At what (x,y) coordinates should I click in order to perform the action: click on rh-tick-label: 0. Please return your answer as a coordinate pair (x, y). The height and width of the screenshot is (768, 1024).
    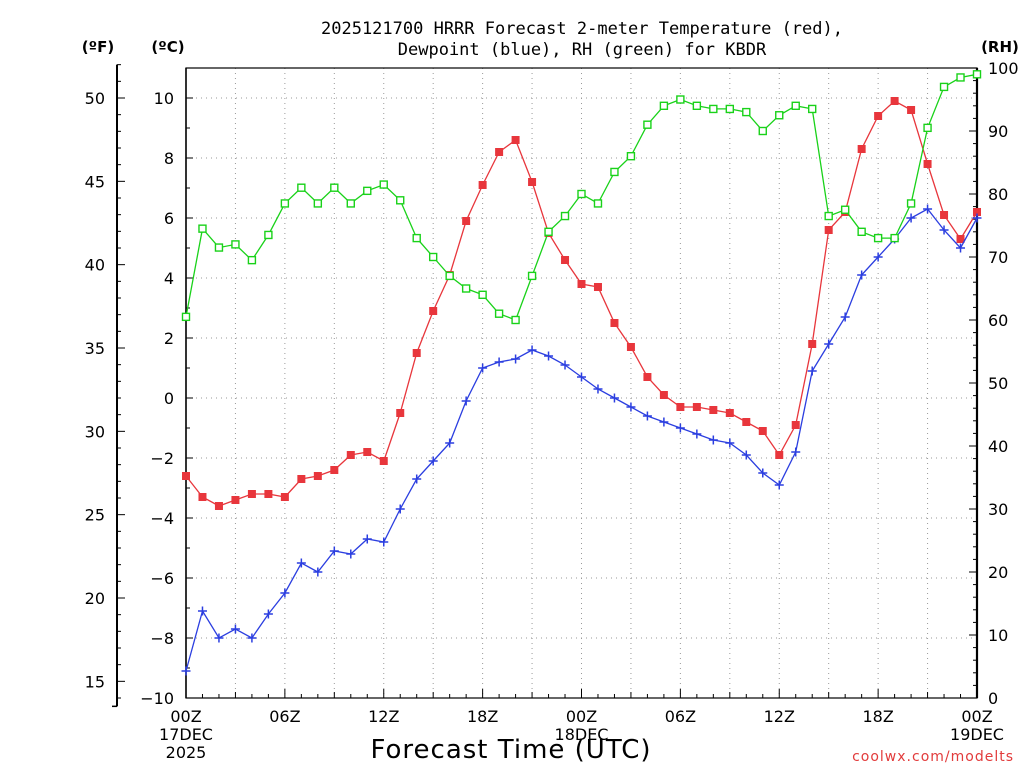
    Looking at the image, I should click on (993, 698).